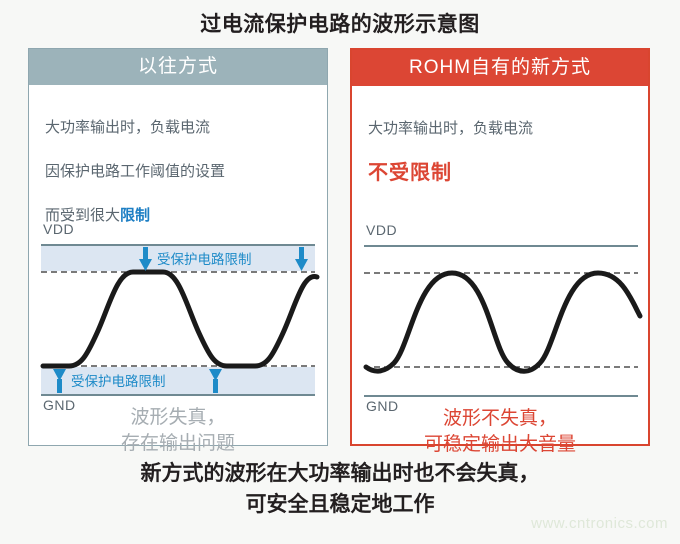 The width and height of the screenshot is (680, 544). I want to click on legacy-vdd-label: VDD, so click(59, 229).